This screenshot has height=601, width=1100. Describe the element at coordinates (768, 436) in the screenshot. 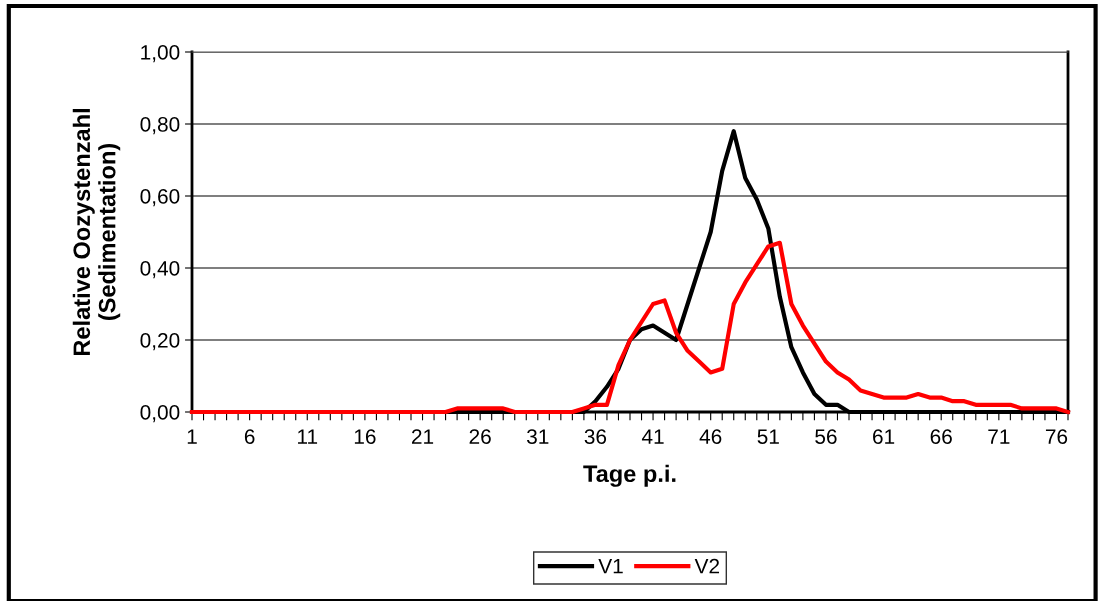

I see `x-tick-label: 51` at that location.